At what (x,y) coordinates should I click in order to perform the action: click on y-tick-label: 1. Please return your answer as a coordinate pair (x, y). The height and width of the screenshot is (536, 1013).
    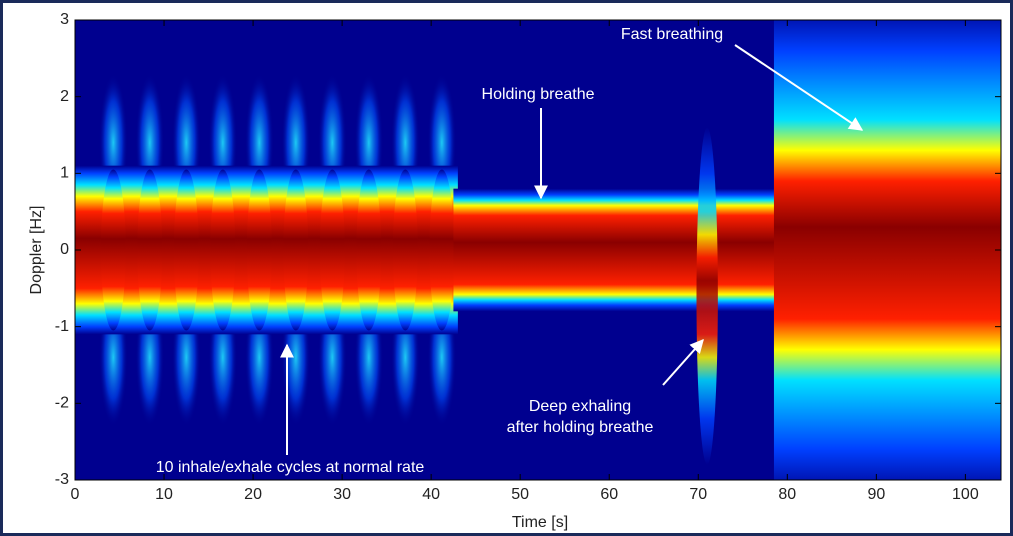
    Looking at the image, I should click on (64, 173).